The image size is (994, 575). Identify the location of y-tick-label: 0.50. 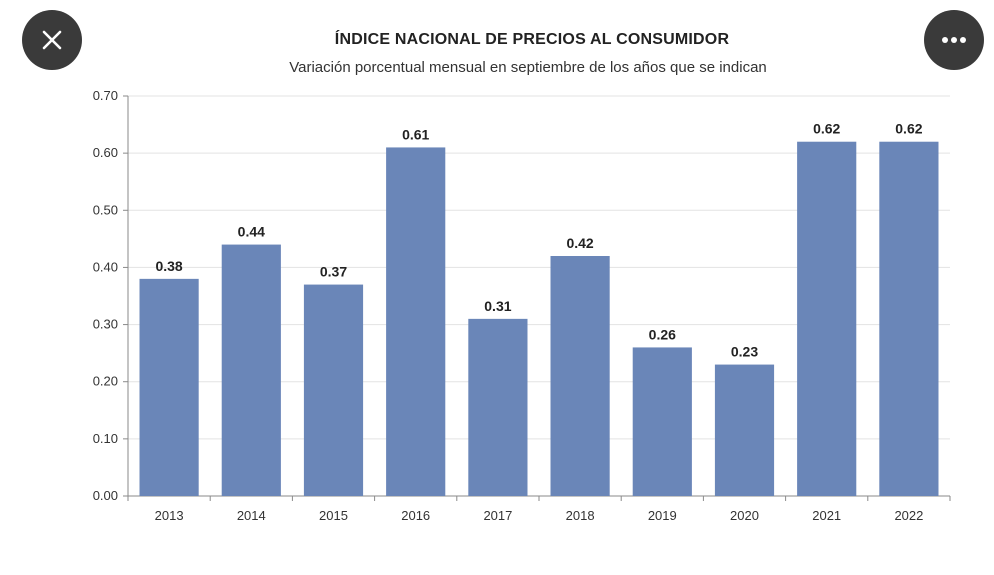
(105, 209).